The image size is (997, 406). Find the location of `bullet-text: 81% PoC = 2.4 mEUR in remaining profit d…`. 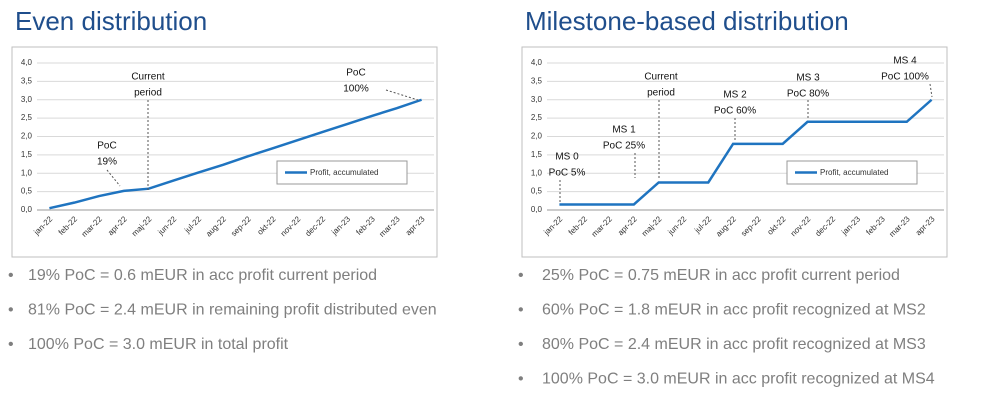

bullet-text: 81% PoC = 2.4 mEUR in remaining profit d… is located at coordinates (232, 310).